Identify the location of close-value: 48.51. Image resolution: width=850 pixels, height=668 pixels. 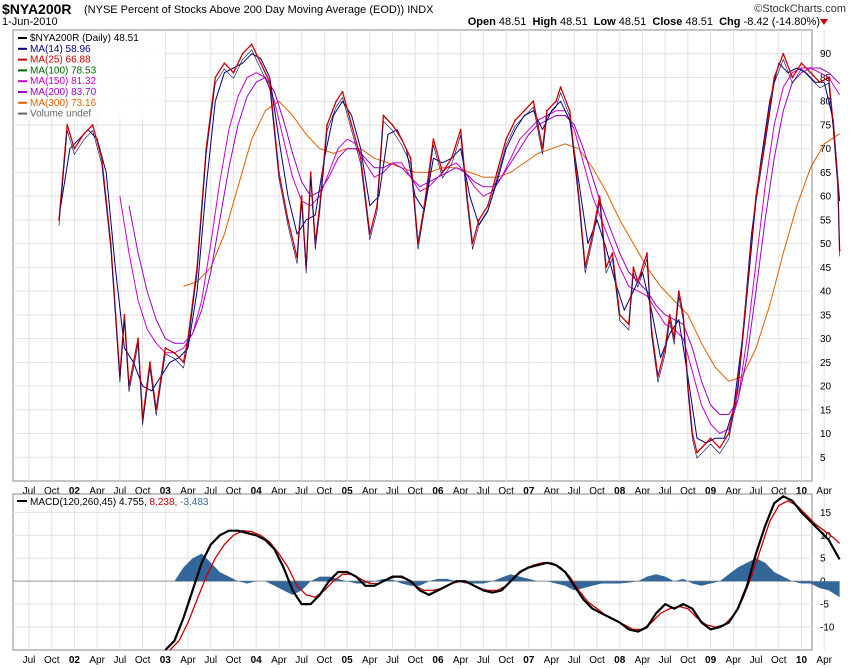
(699, 22).